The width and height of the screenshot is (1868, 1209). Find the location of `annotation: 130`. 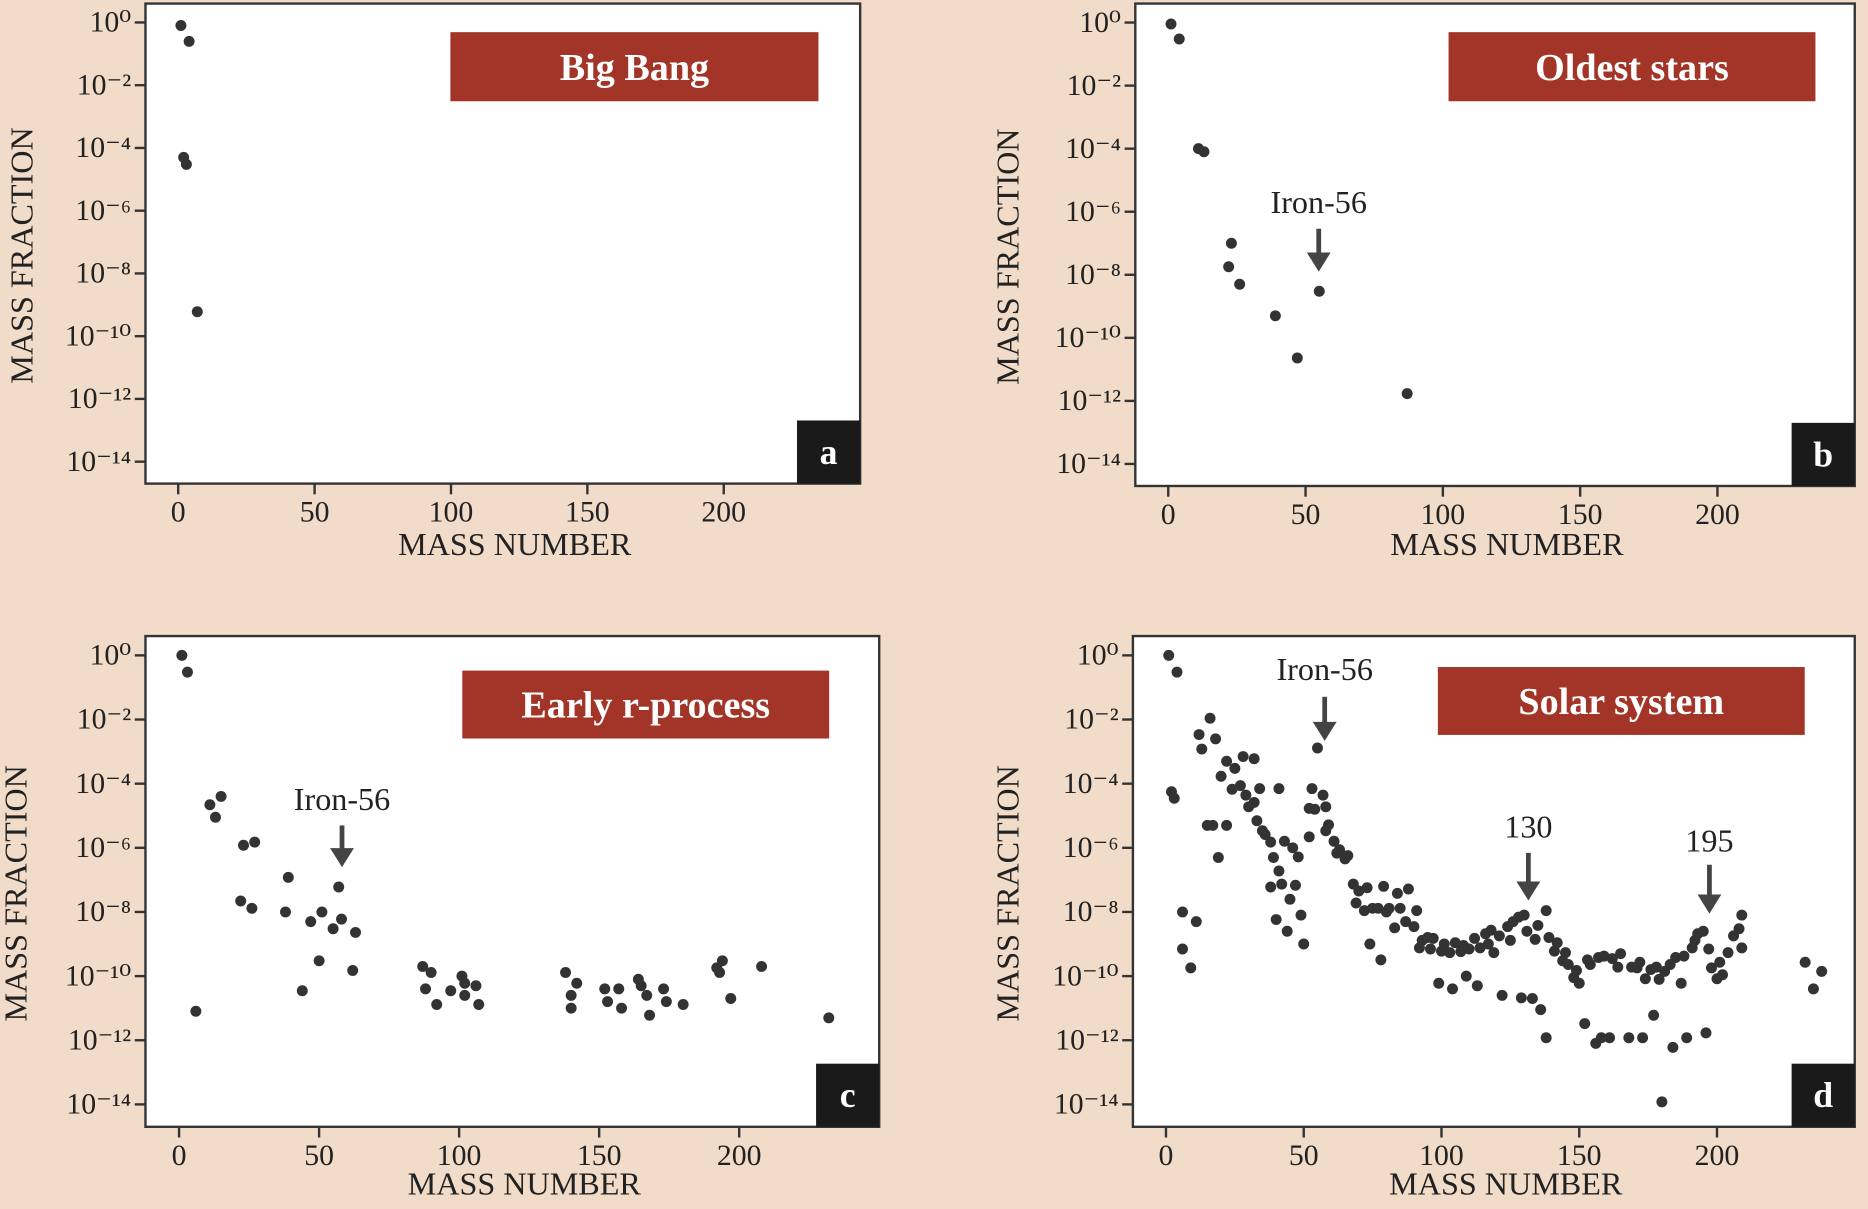

annotation: 130 is located at coordinates (1528, 826).